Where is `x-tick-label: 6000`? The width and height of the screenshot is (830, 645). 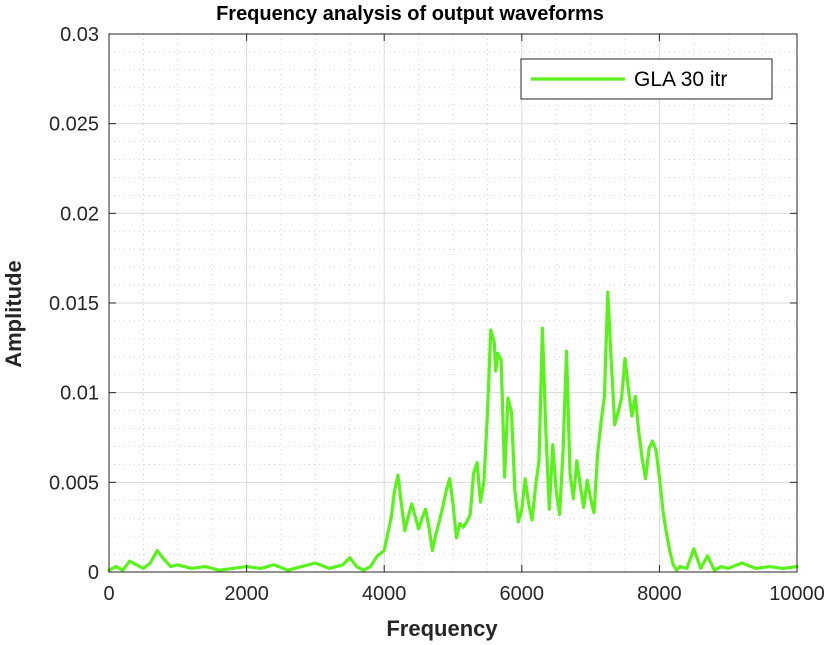 x-tick-label: 6000 is located at coordinates (522, 594).